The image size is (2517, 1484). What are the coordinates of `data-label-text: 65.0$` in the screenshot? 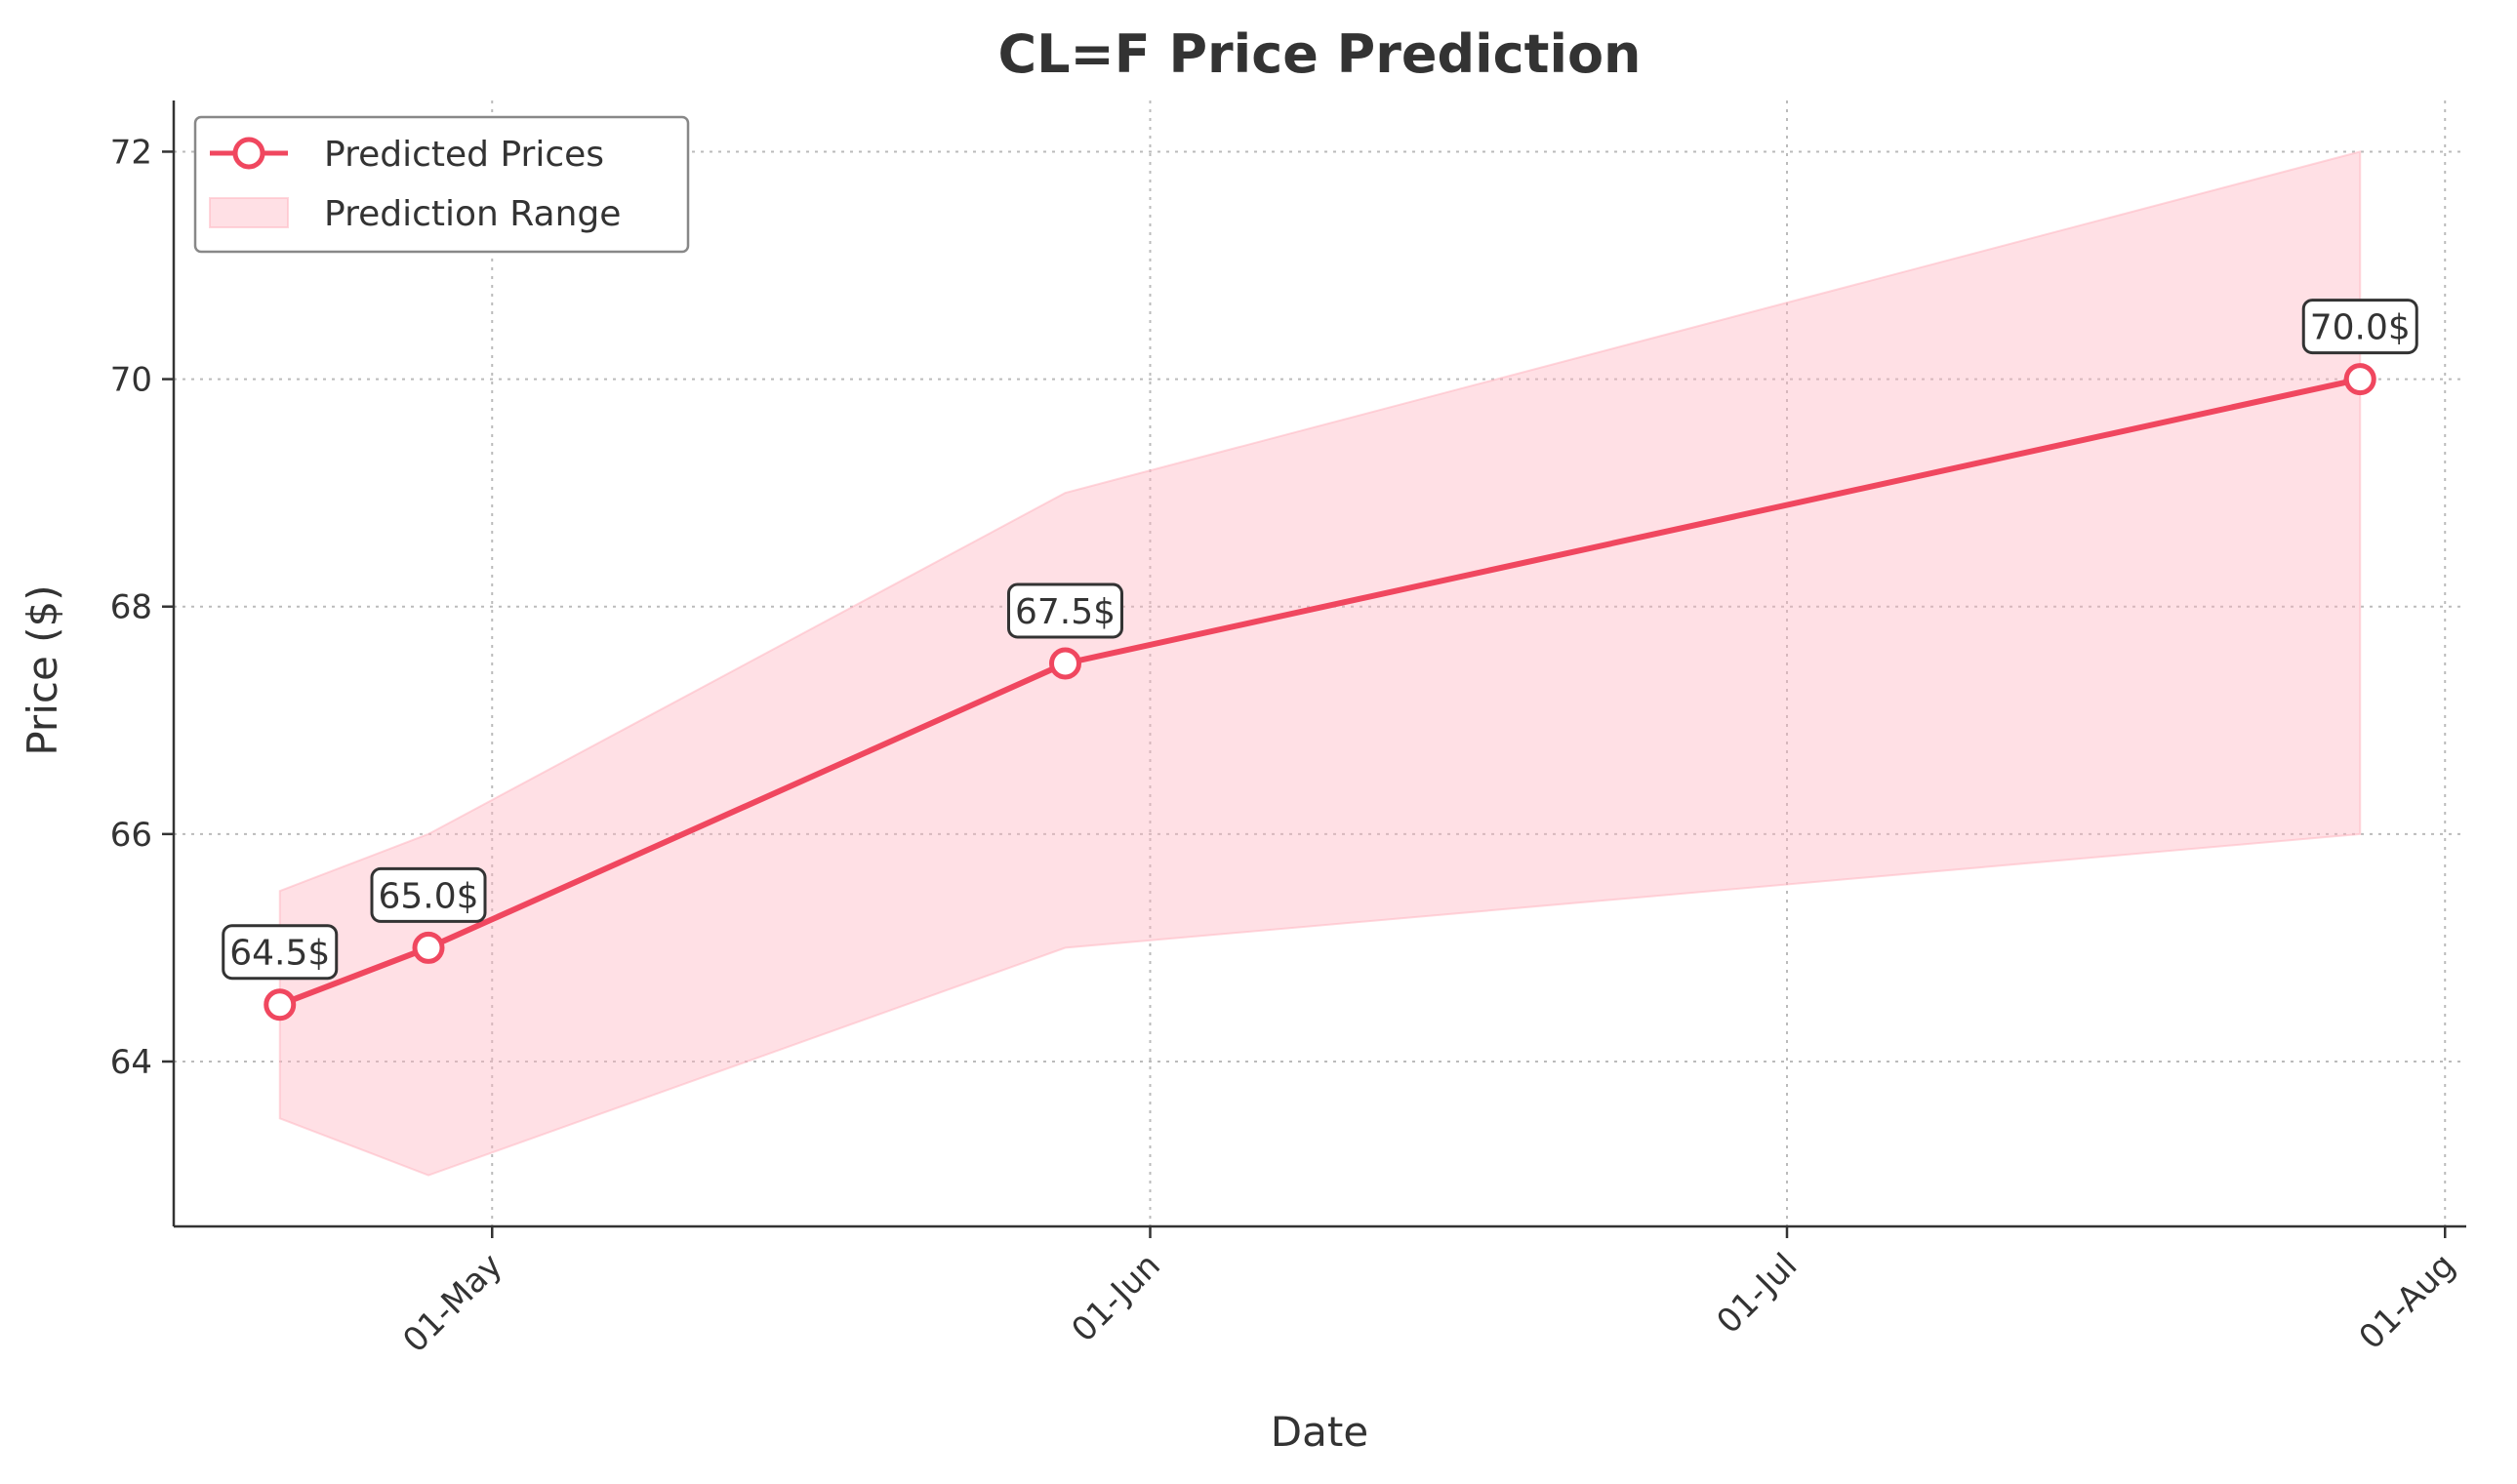 It's located at (428, 896).